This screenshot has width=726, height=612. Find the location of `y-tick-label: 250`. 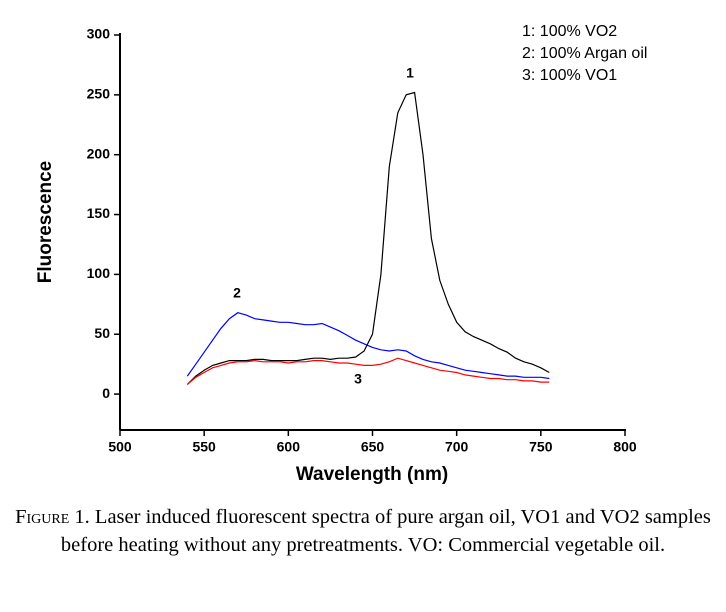

y-tick-label: 250 is located at coordinates (99, 94).